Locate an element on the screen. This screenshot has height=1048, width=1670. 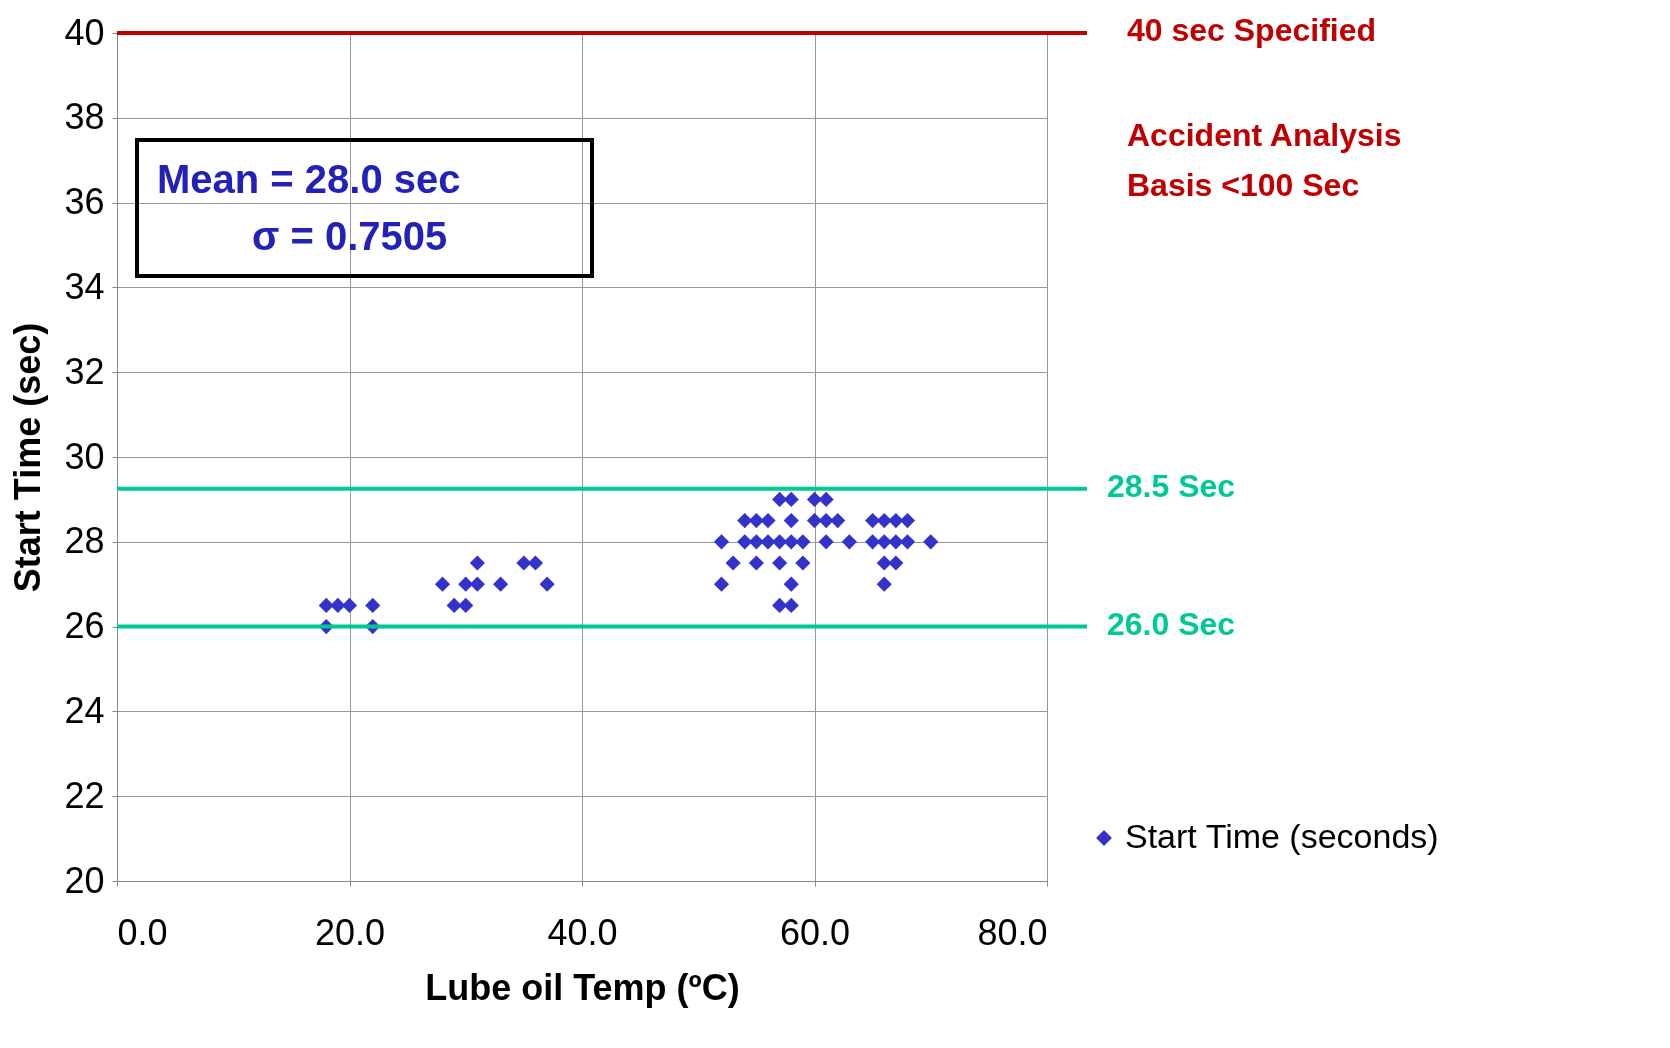
annotation: σ = 0.7505 is located at coordinates (350, 236).